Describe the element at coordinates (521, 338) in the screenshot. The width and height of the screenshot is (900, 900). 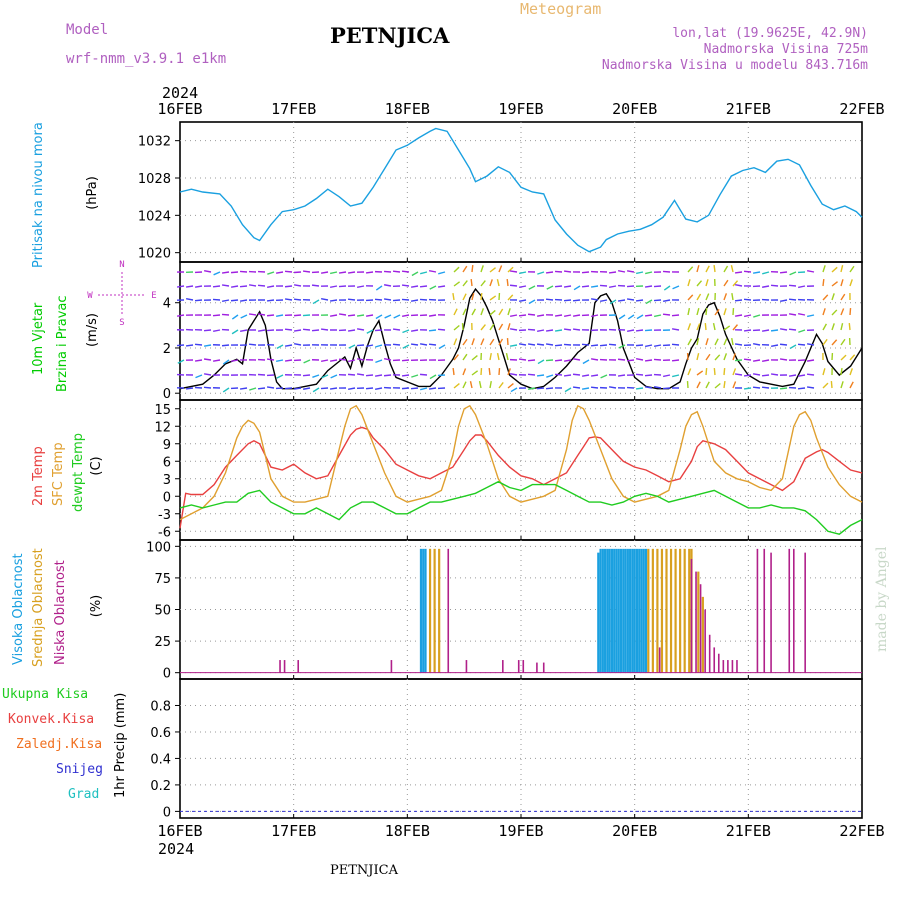
I see `wind-series-line` at that location.